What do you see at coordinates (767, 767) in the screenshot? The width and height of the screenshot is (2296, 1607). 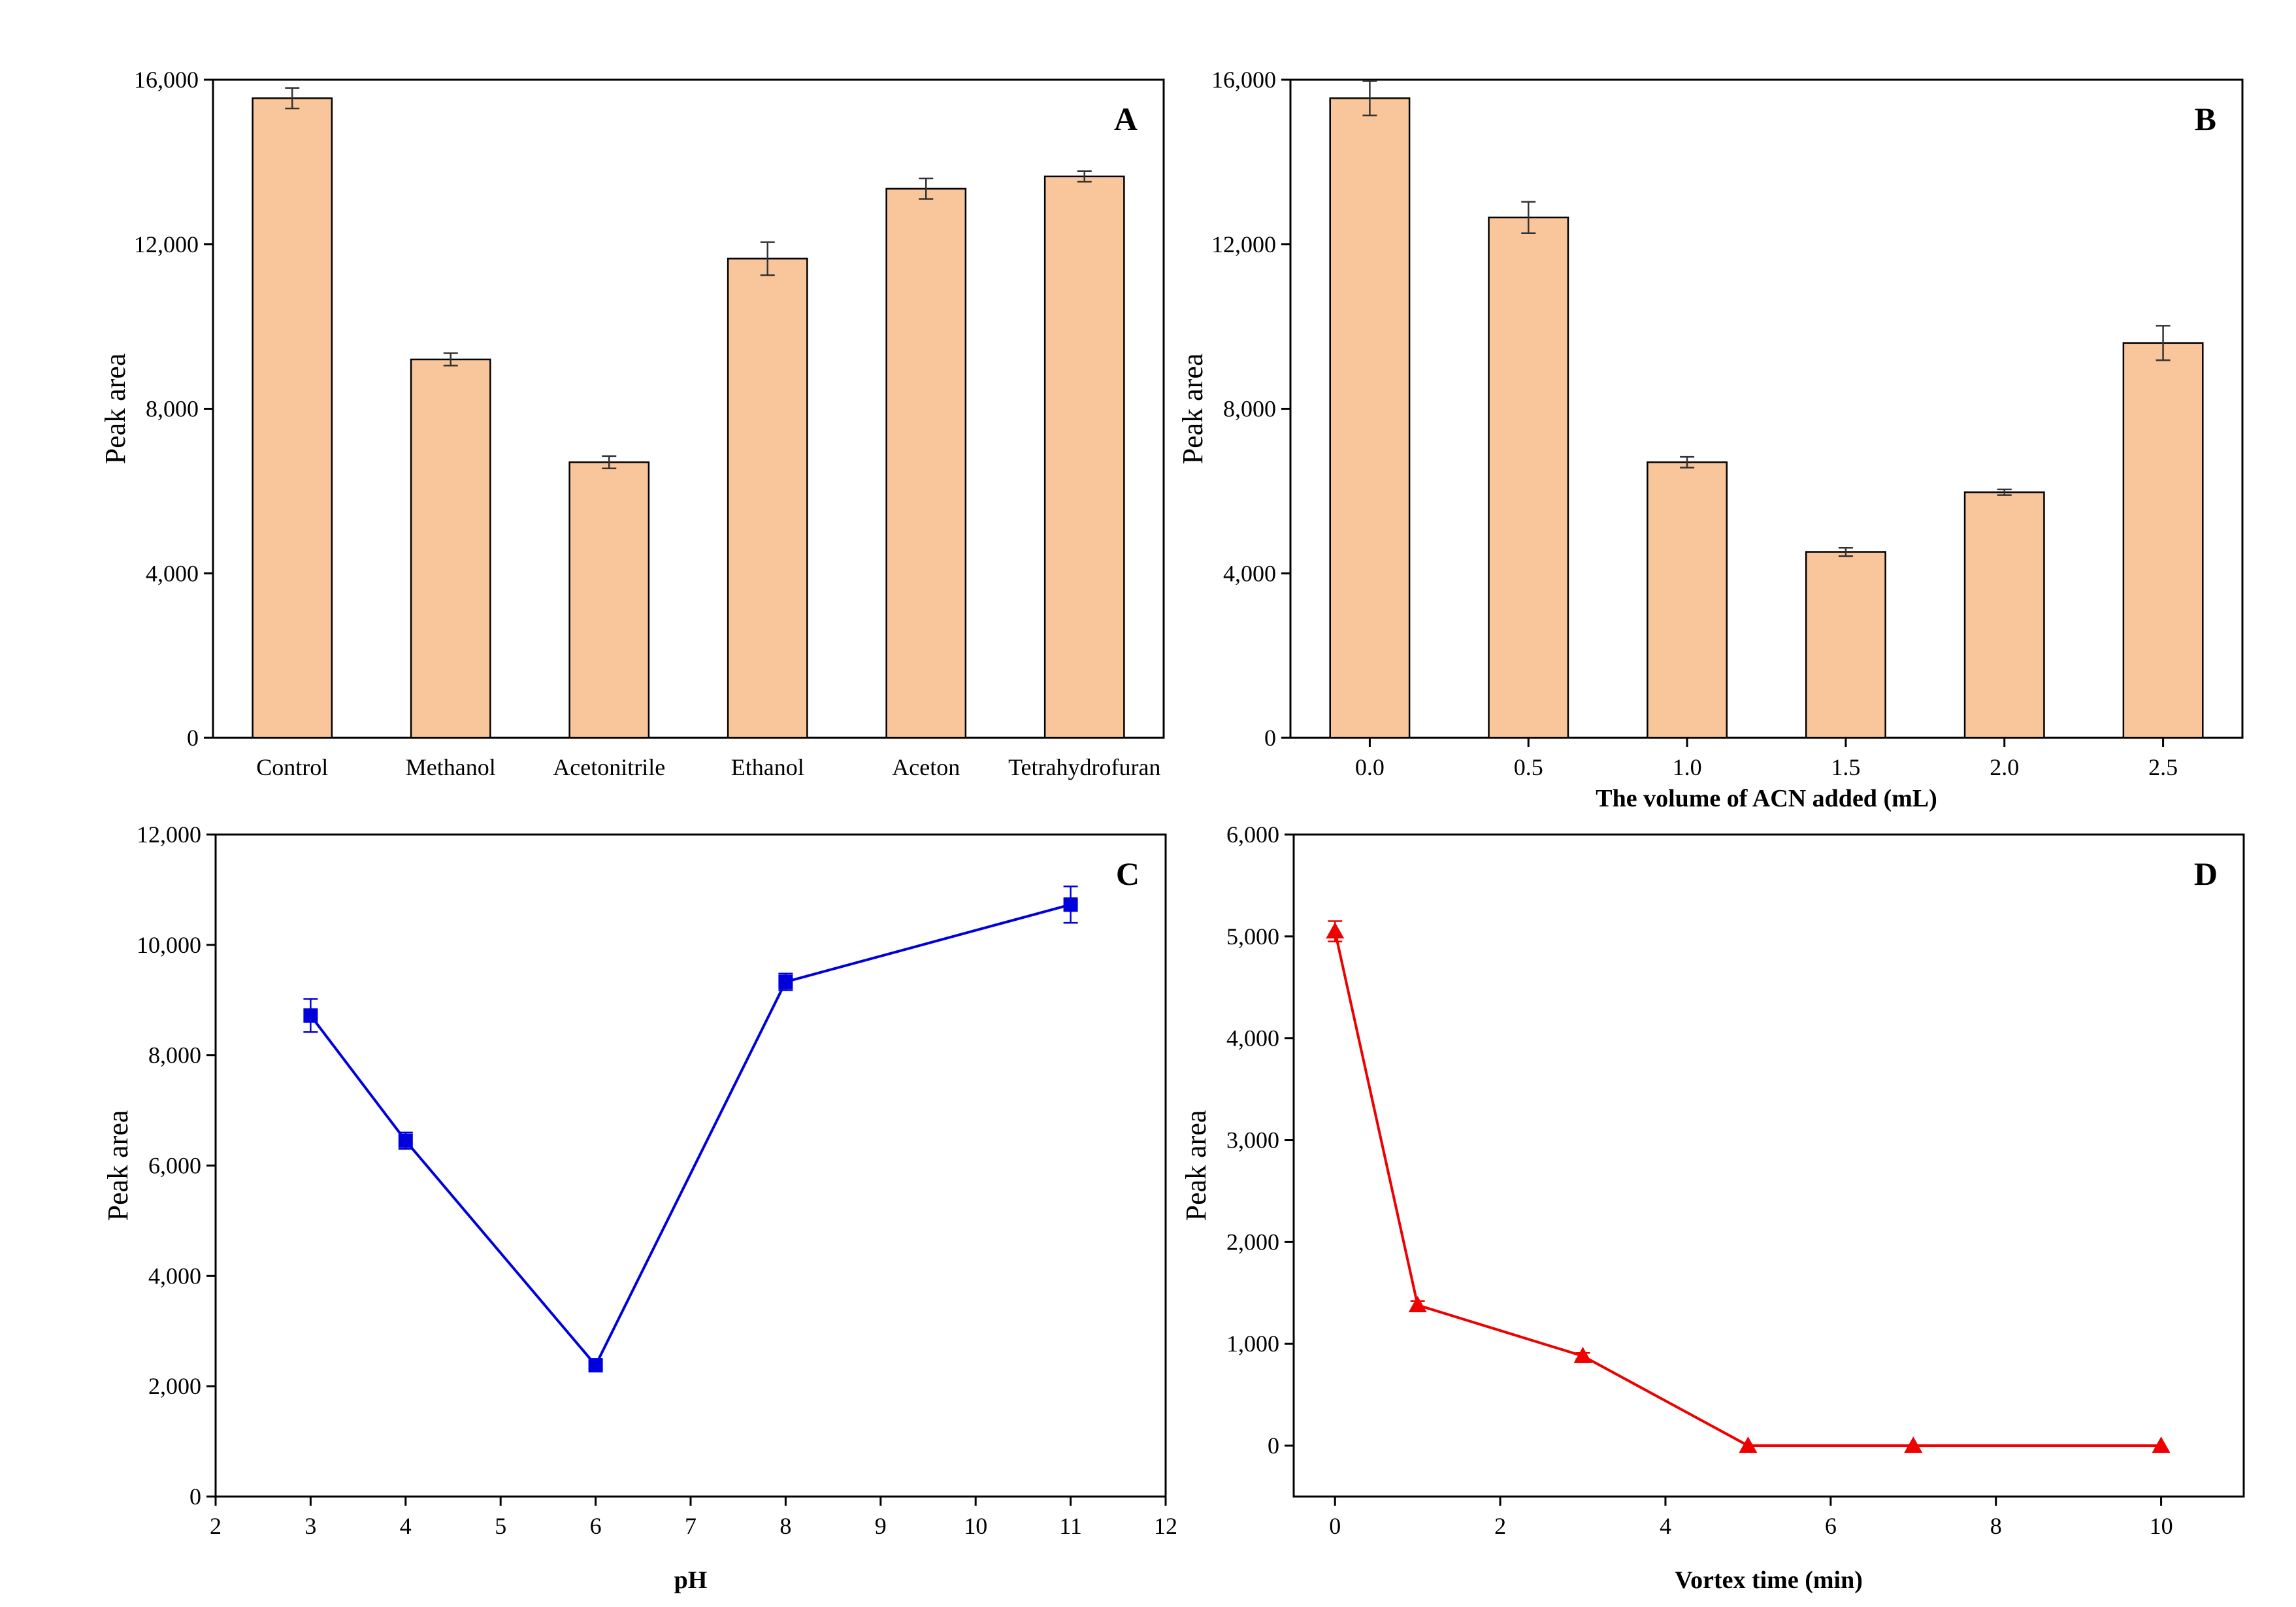 I see `x-tick-label: Ethanol` at bounding box center [767, 767].